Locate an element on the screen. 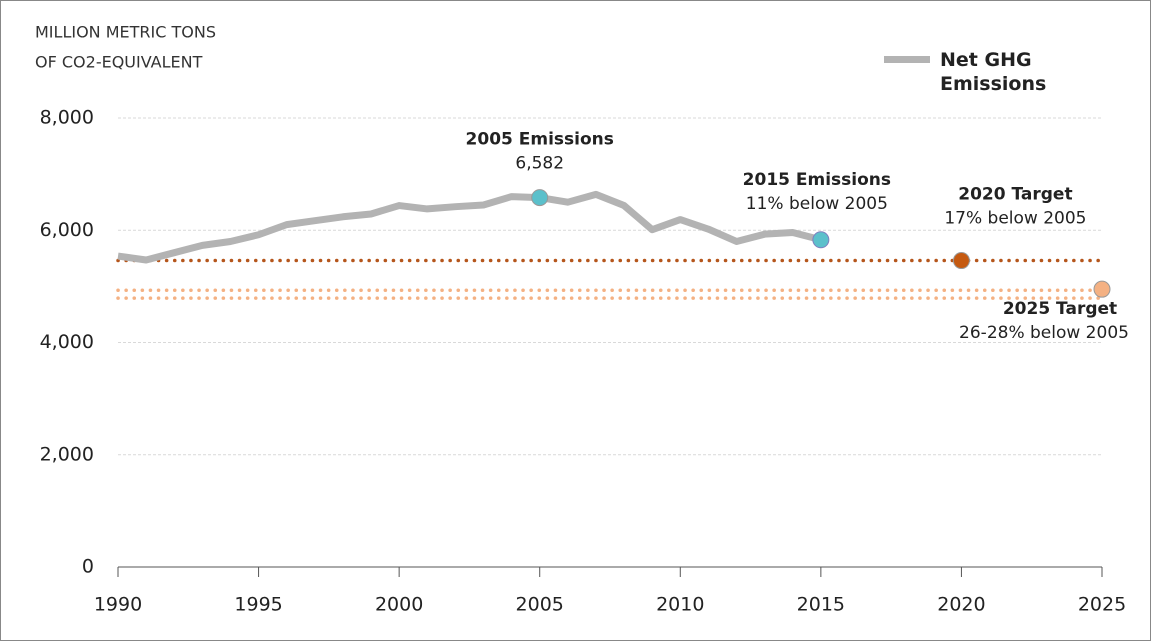  y-tick-label: 2,000 is located at coordinates (67, 454).